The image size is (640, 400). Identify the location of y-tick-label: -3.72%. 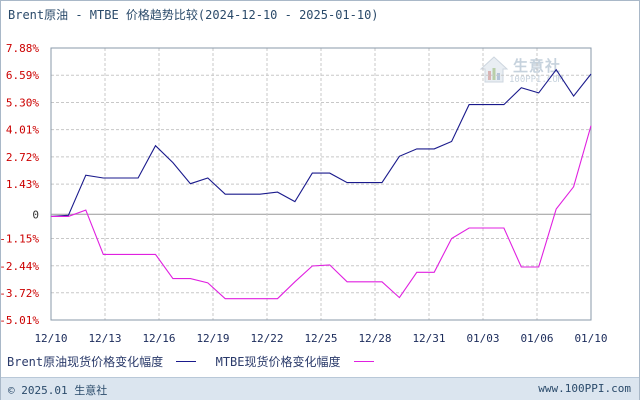
(20, 293).